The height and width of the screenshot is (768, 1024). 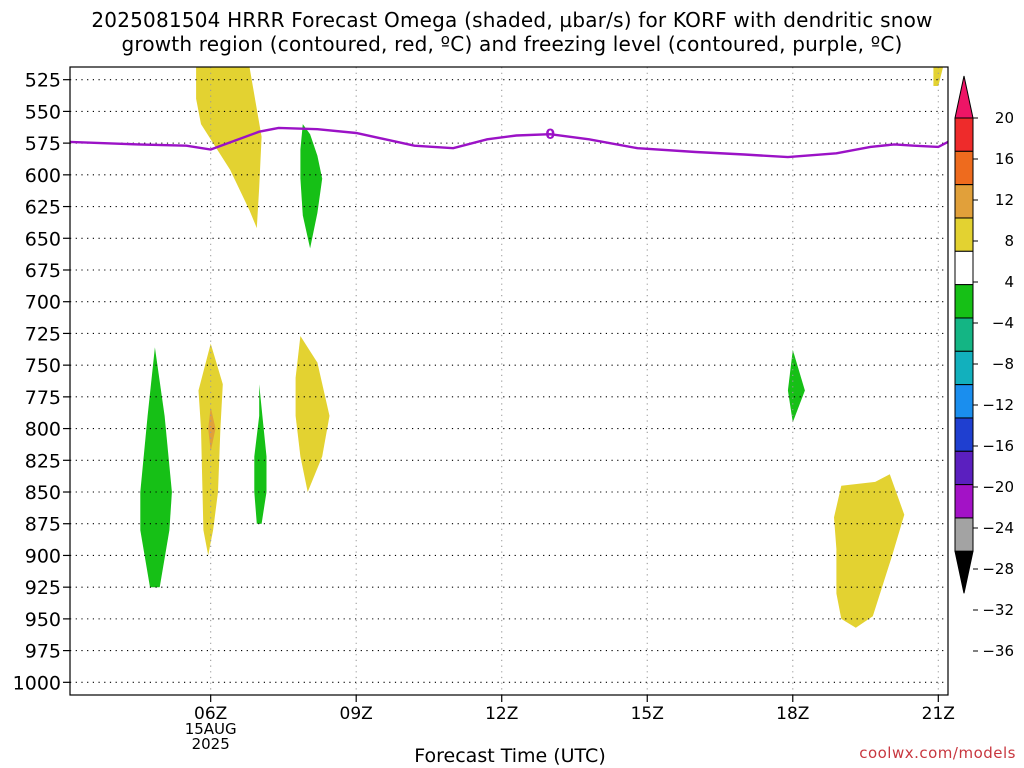 I want to click on colorbar-label-8: −16, so click(x=998, y=446).